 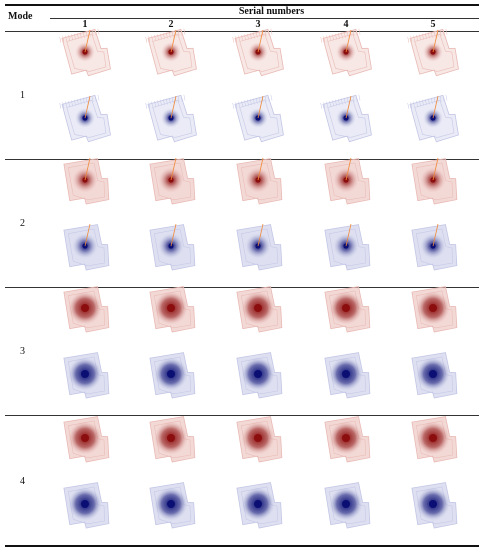 I want to click on mode-header: Mode, so click(x=20, y=16).